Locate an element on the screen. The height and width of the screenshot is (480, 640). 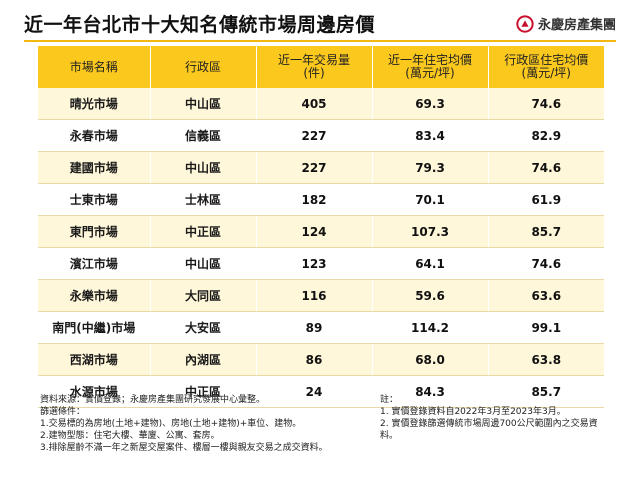
column-header-district-price: 行政區住宅均價 (萬元/坪) is located at coordinates (545, 67).